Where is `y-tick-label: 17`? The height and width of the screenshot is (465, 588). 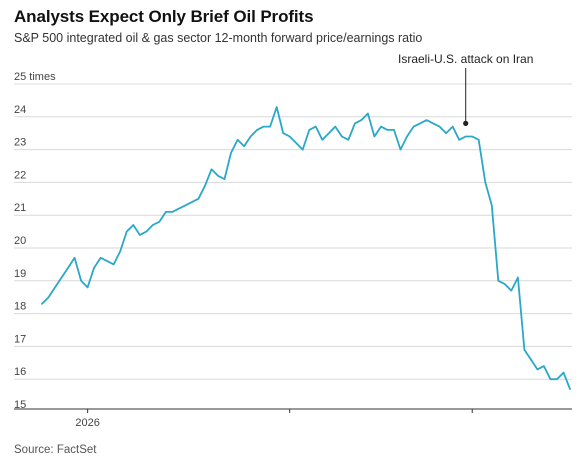
y-tick-label: 17 is located at coordinates (20, 339).